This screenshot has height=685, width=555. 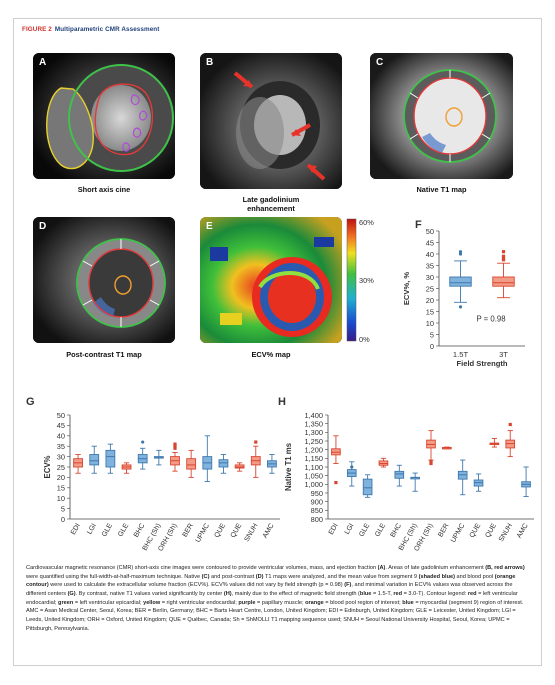 What do you see at coordinates (37, 29) in the screenshot?
I see `figure-label: FIGURE 2` at bounding box center [37, 29].